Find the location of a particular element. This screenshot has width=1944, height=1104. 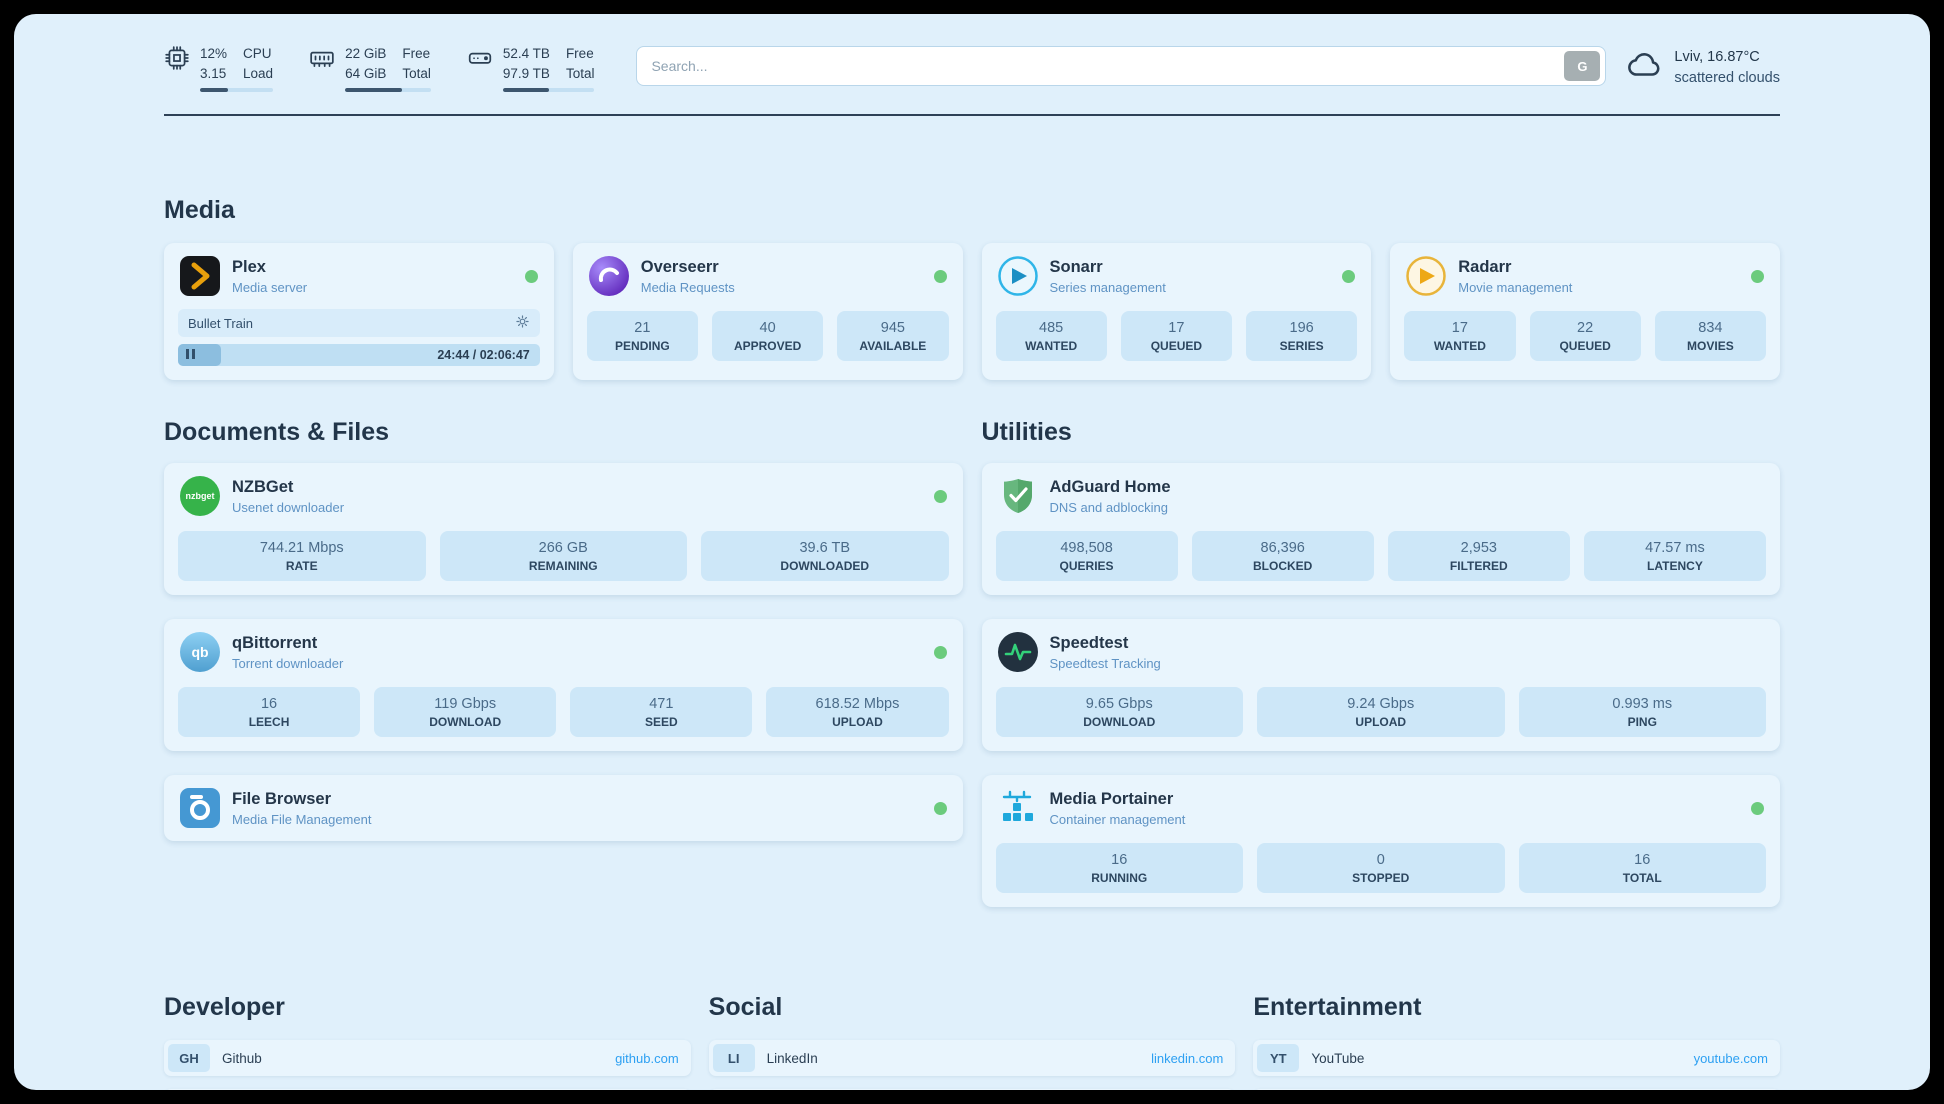

section-title-social: Social is located at coordinates (745, 1007).